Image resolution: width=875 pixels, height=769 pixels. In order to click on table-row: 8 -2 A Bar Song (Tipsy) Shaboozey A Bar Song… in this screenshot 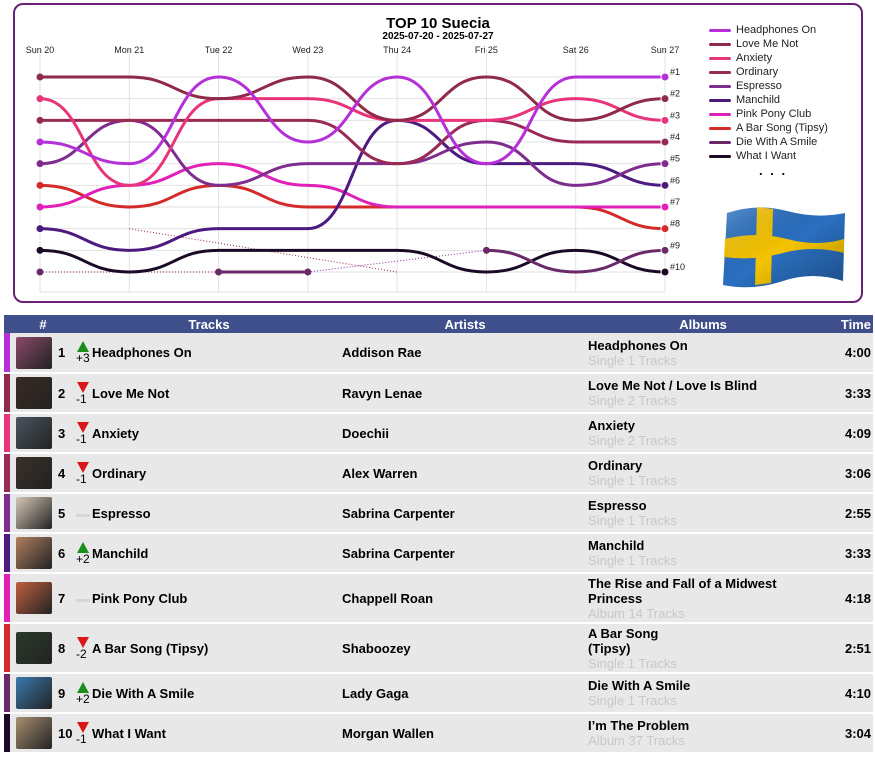, I will do `click(439, 648)`.